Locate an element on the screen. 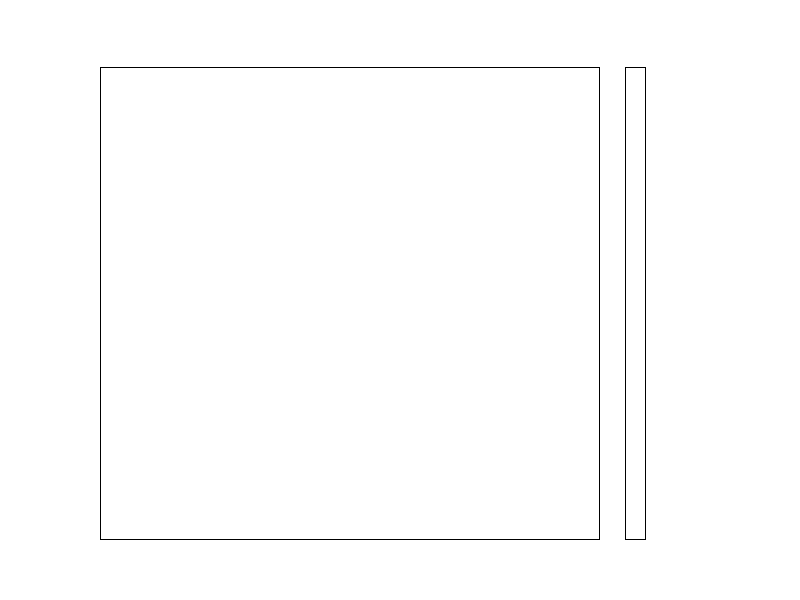 Image resolution: width=800 pixels, height=600 pixels. colorbar-tick-labels is located at coordinates (676, 303).